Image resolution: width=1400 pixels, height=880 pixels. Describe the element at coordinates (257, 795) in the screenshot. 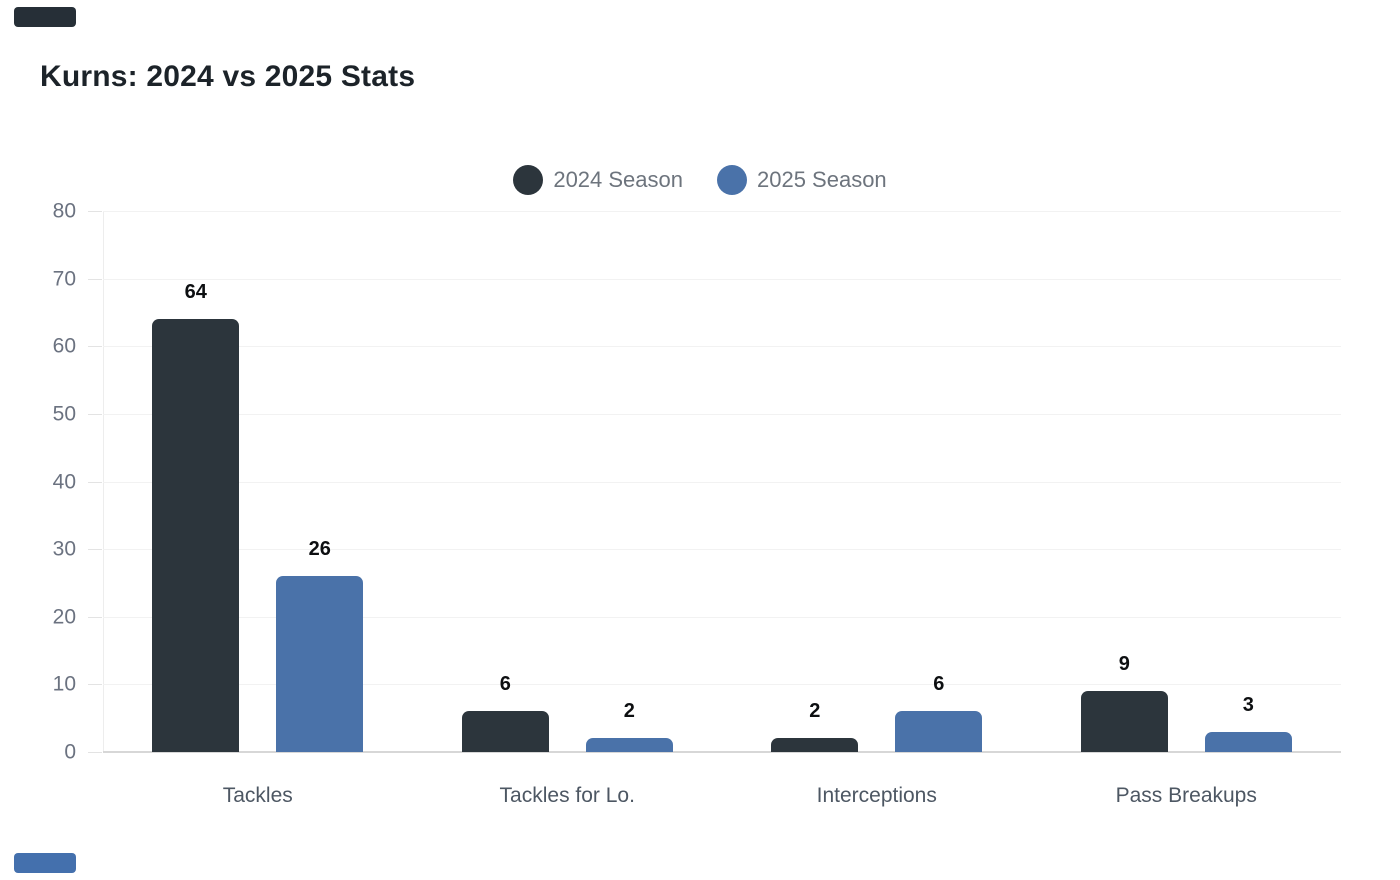

I see `x-category-label-tackles: Tackles` at that location.